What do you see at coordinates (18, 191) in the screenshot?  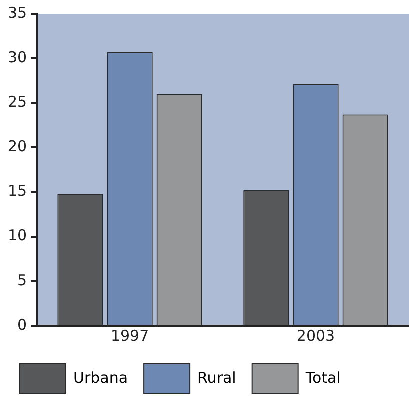 I see `y-tick-label: 15` at bounding box center [18, 191].